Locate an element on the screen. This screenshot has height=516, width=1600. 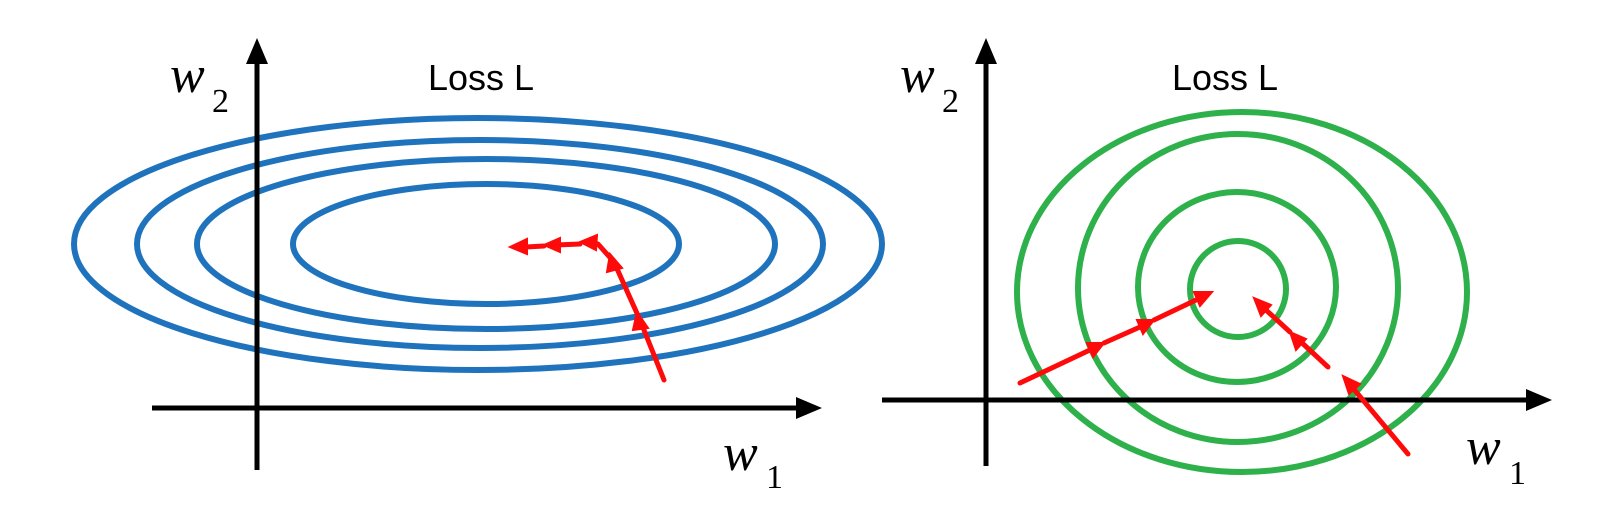
right-y-axis-label: w 2 is located at coordinates (929, 83).